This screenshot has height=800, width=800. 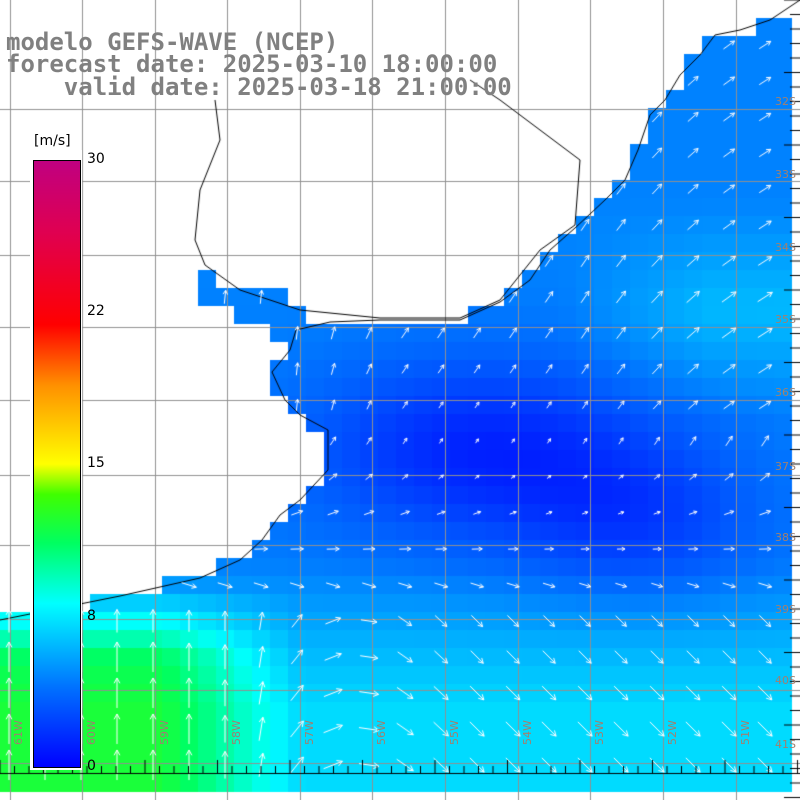 What do you see at coordinates (785, 247) in the screenshot?
I see `lat-label: 34S` at bounding box center [785, 247].